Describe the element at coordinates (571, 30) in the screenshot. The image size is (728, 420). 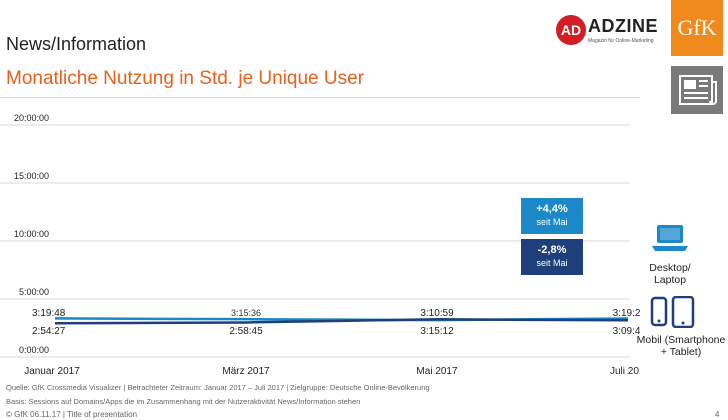
I see `adzine-badge: AD` at that location.